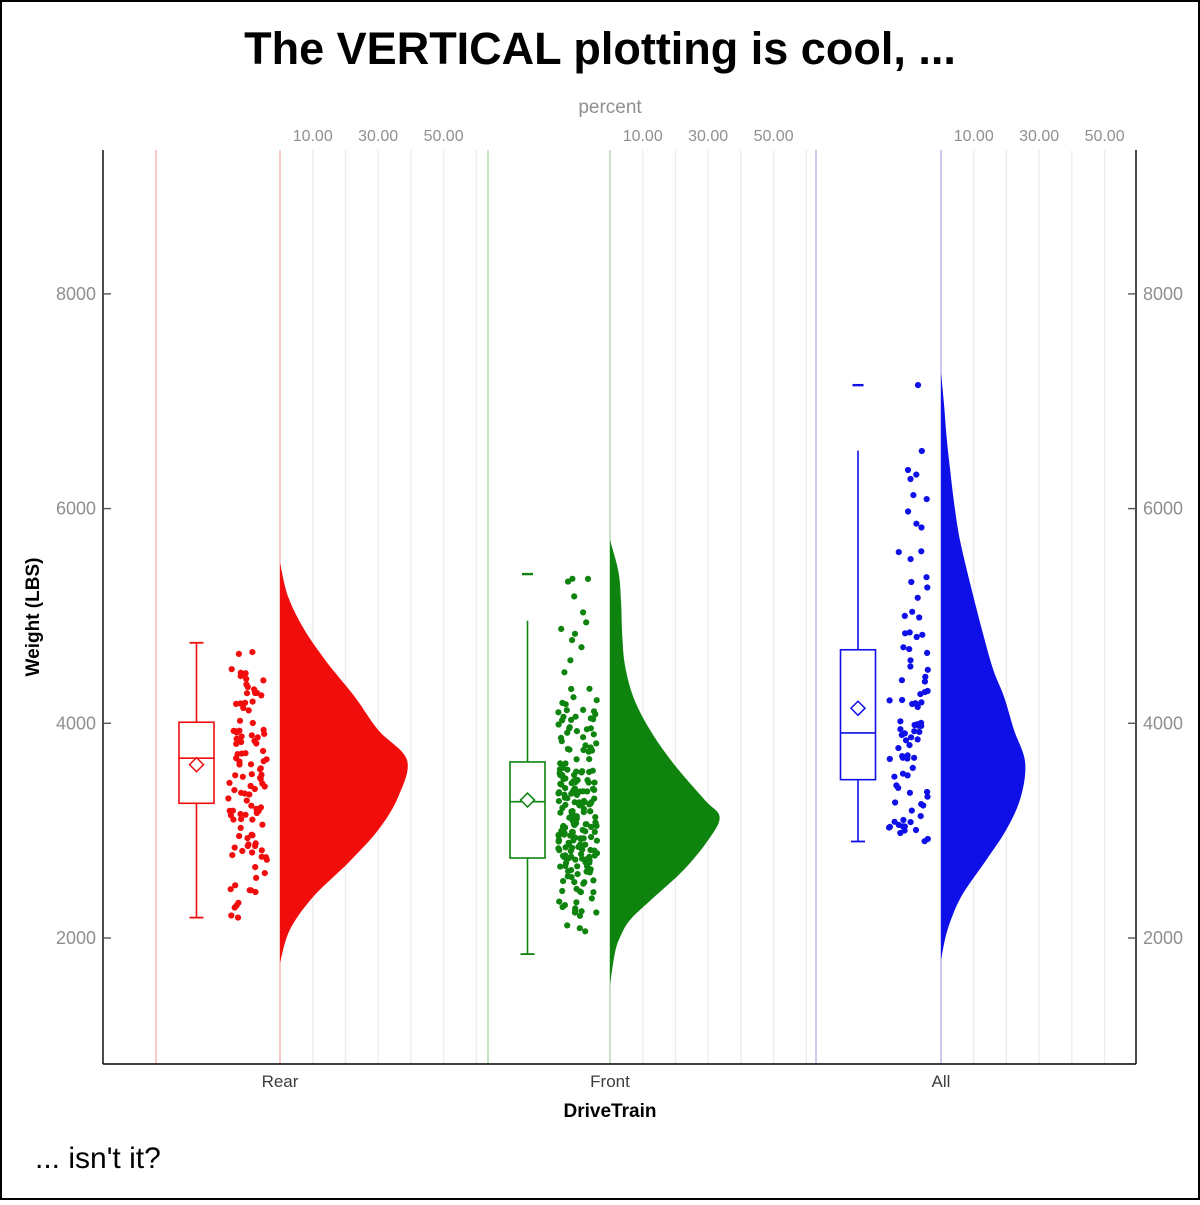 The height and width of the screenshot is (1205, 1200). I want to click on violin-front, so click(665, 762).